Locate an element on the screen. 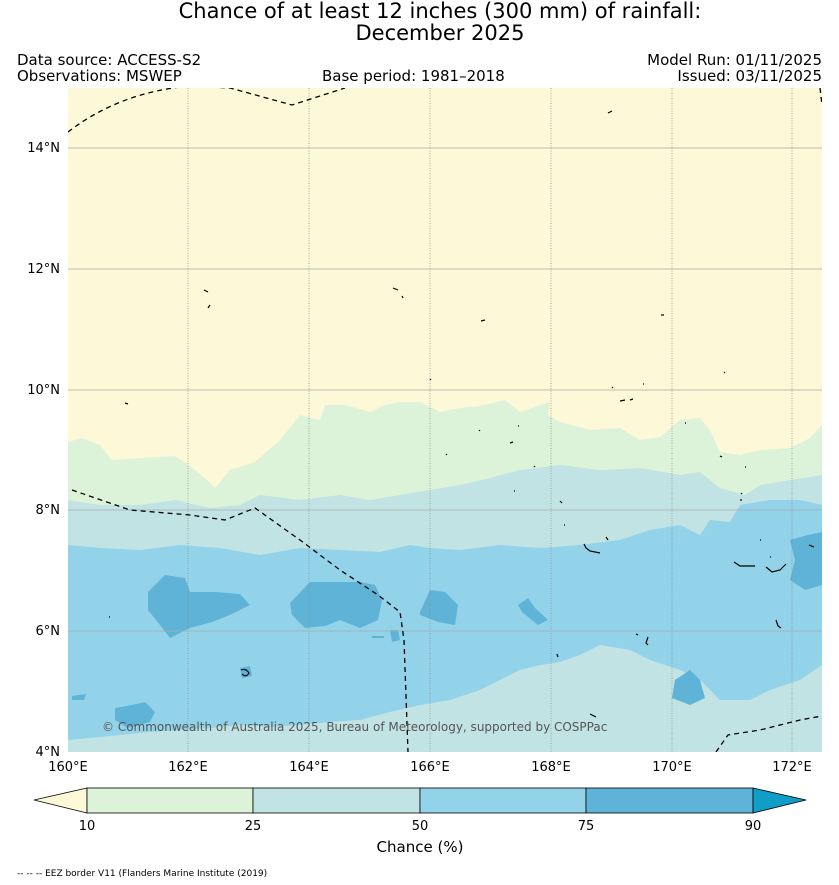 This screenshot has height=885, width=839. latitude-axis: 14°N 12°N 10°N 8°N 6°N 4°N is located at coordinates (43, 450).